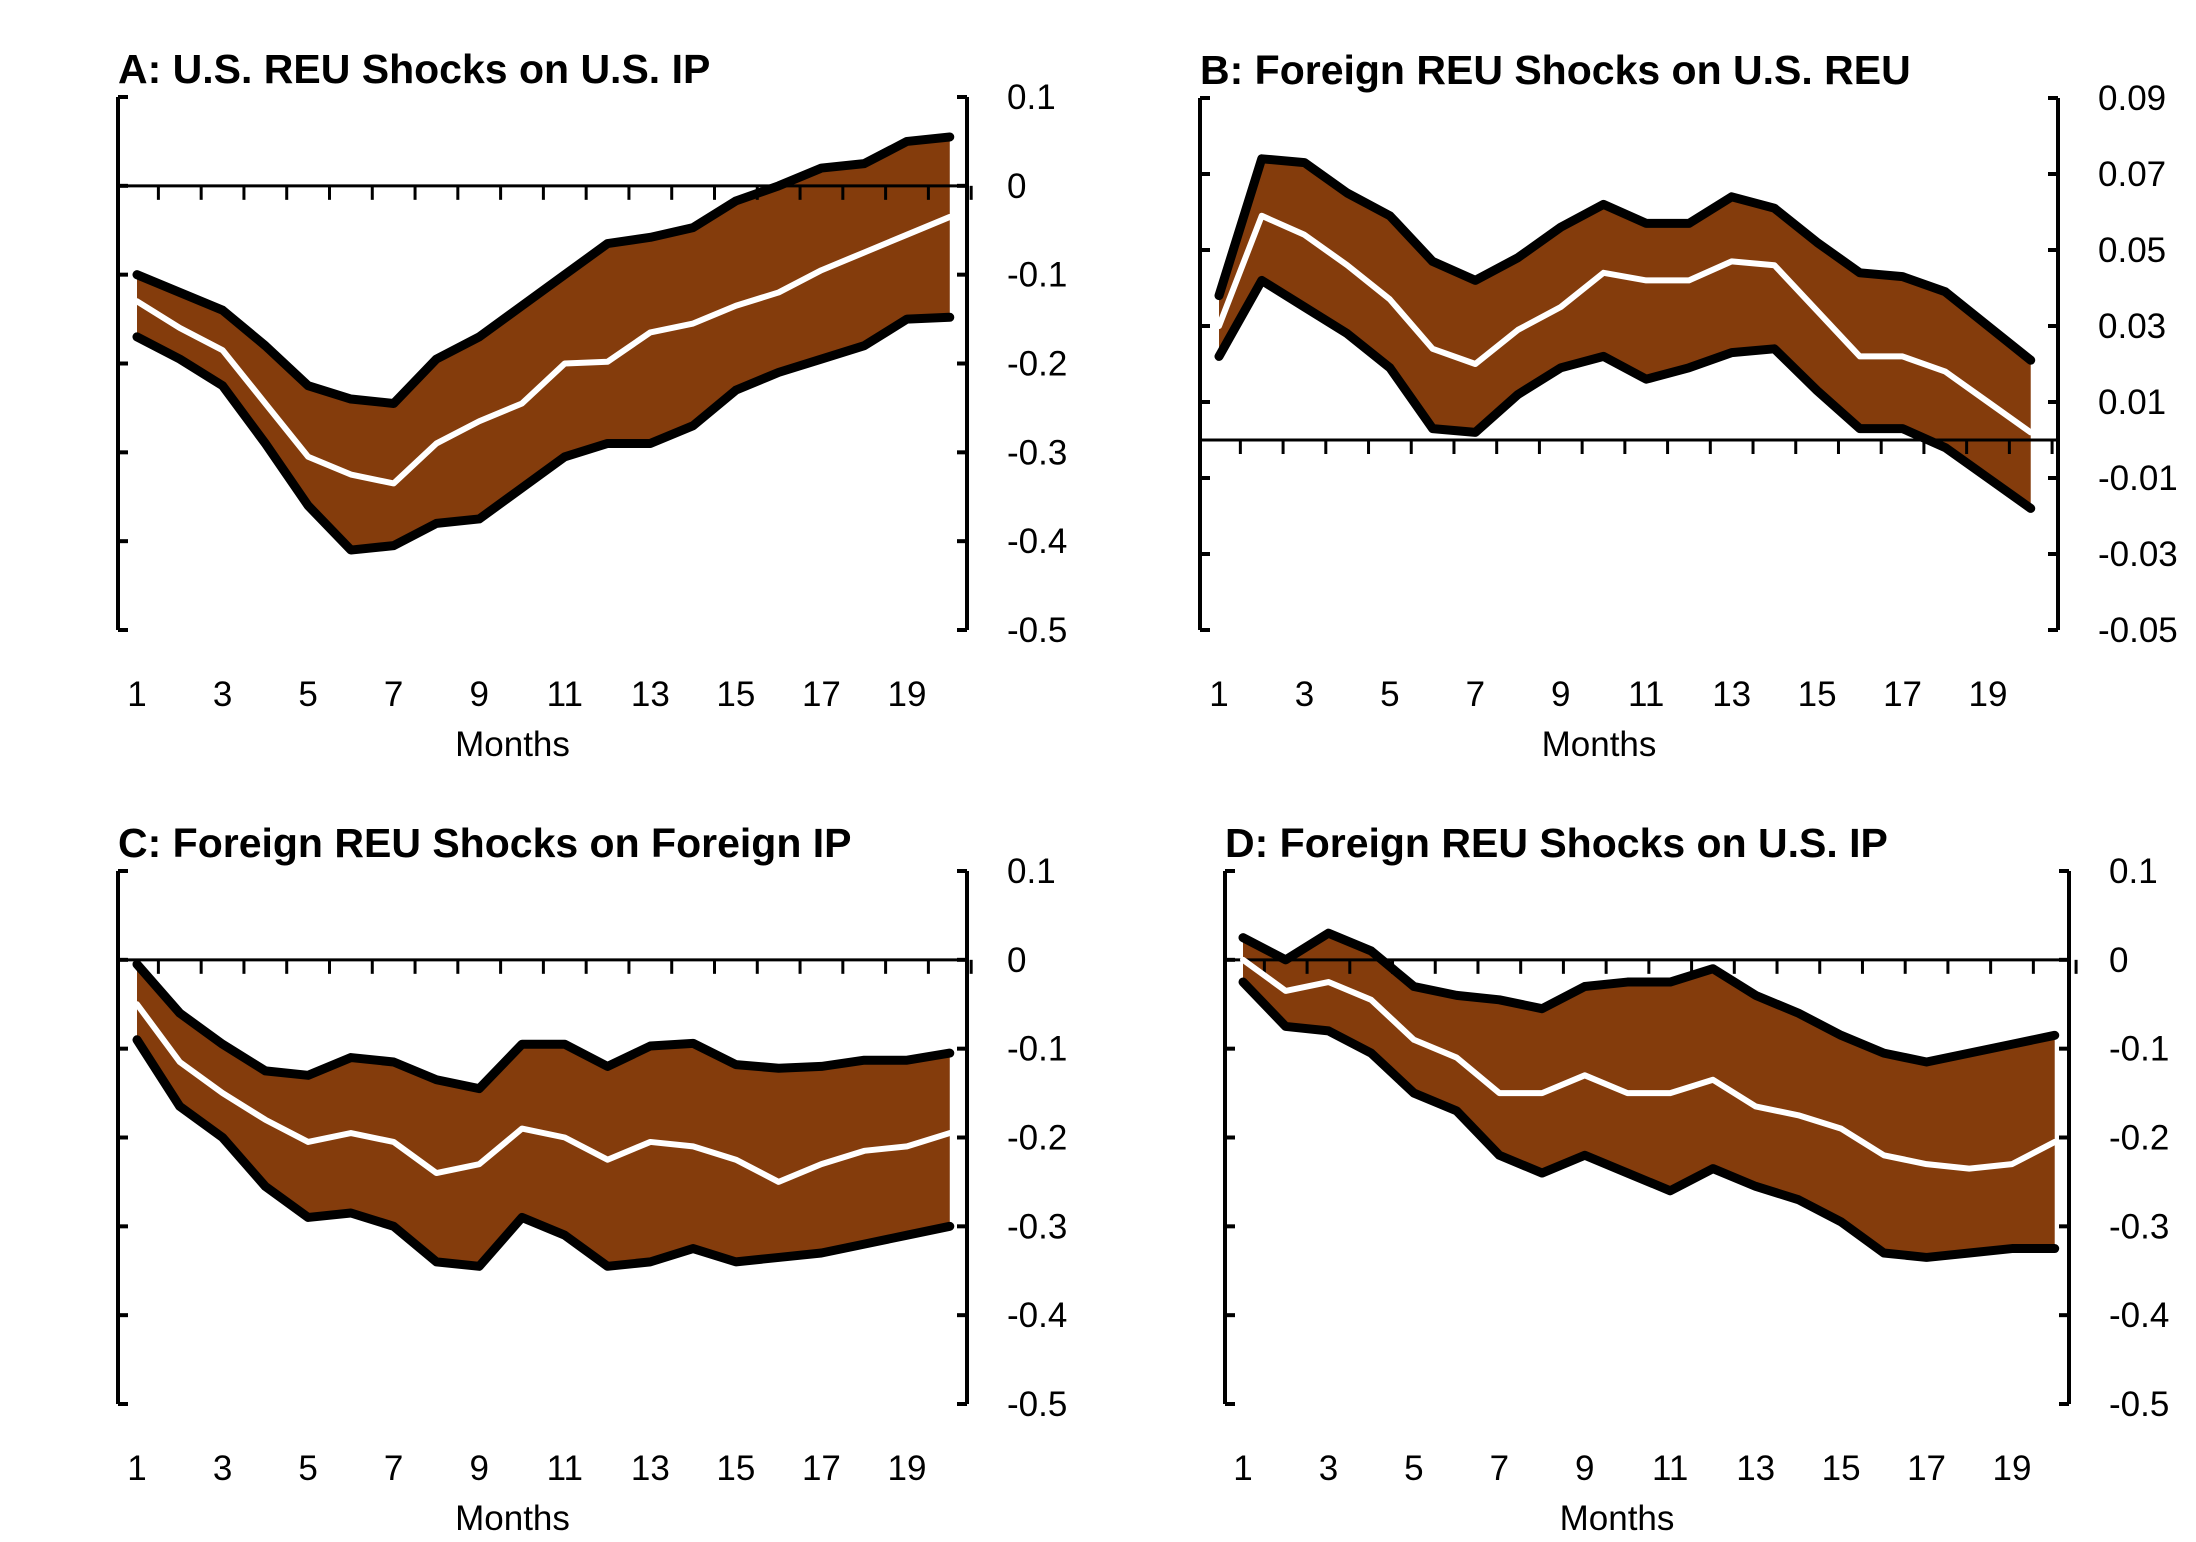  What do you see at coordinates (2138, 630) in the screenshot?
I see `y-tick-label: -0.05` at bounding box center [2138, 630].